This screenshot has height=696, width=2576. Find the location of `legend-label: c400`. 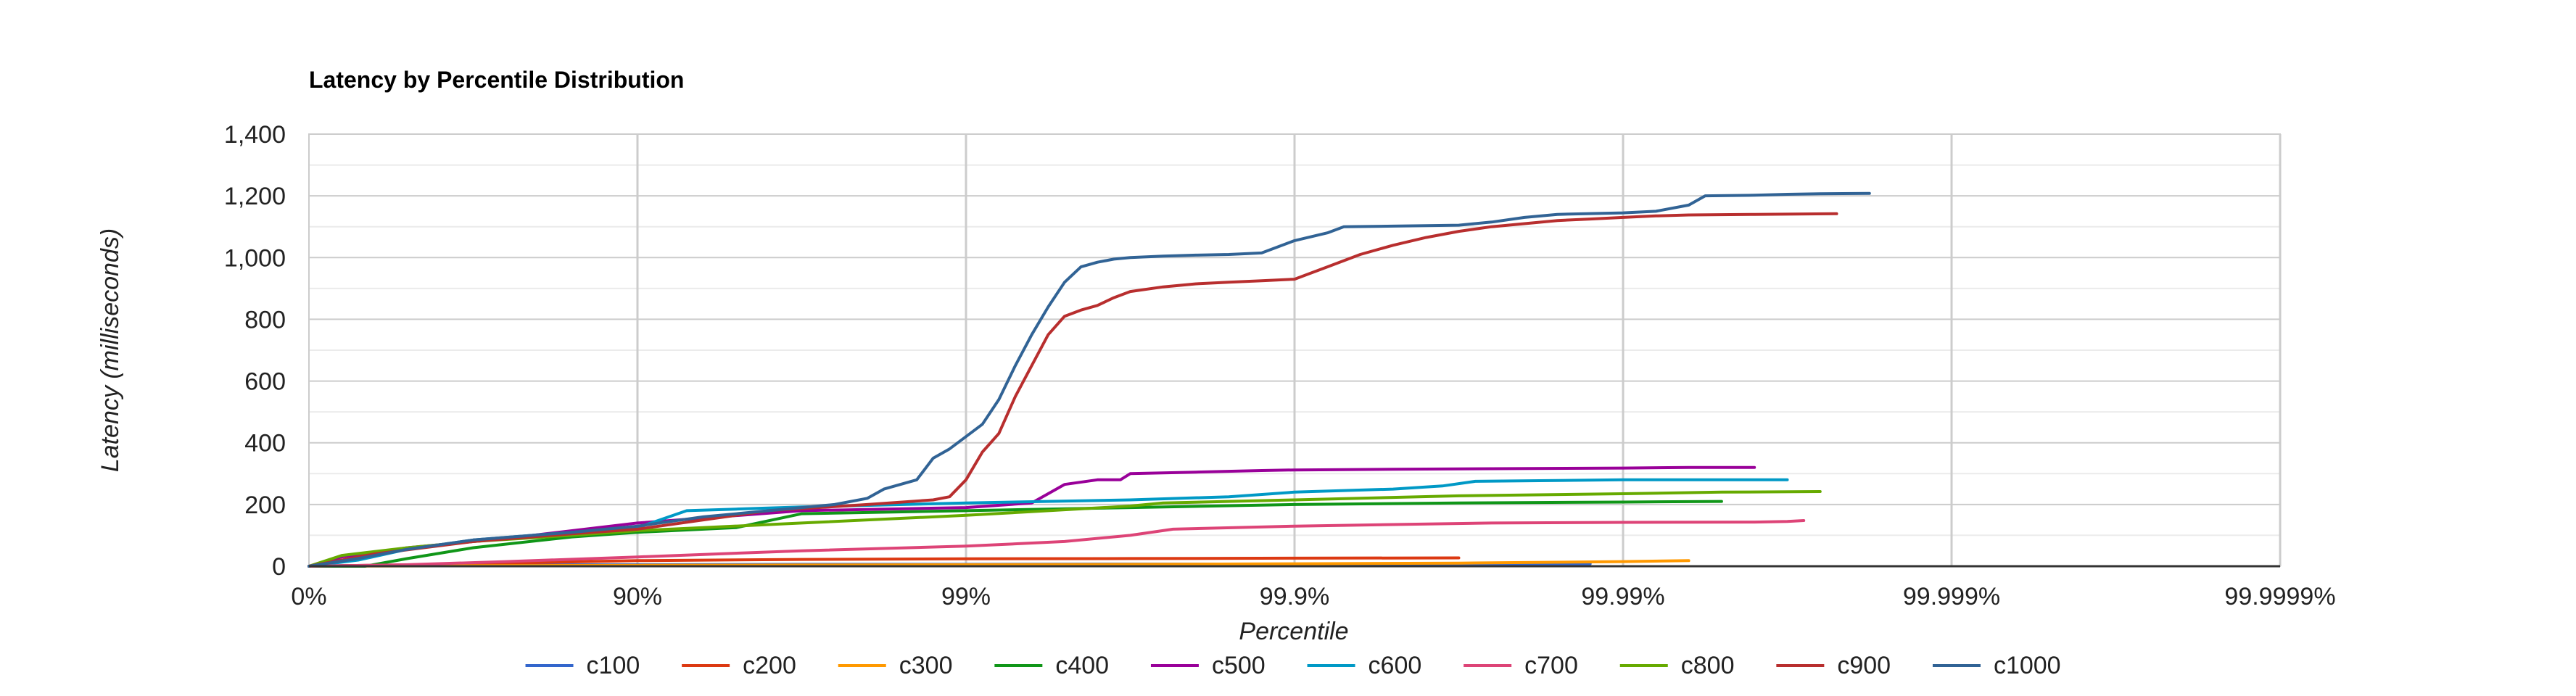

legend-label: c400 is located at coordinates (1082, 665).